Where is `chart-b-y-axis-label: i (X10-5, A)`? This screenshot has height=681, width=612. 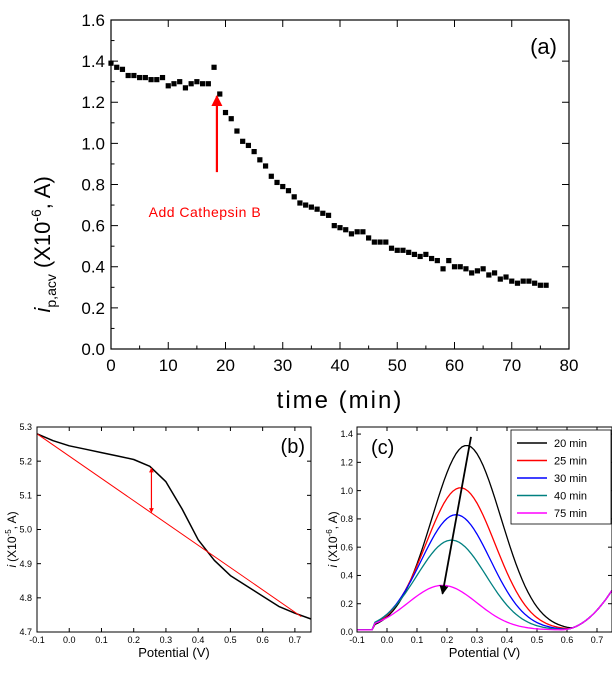
chart-b-y-axis-label: i (X10-5, A) is located at coordinates (11, 539).